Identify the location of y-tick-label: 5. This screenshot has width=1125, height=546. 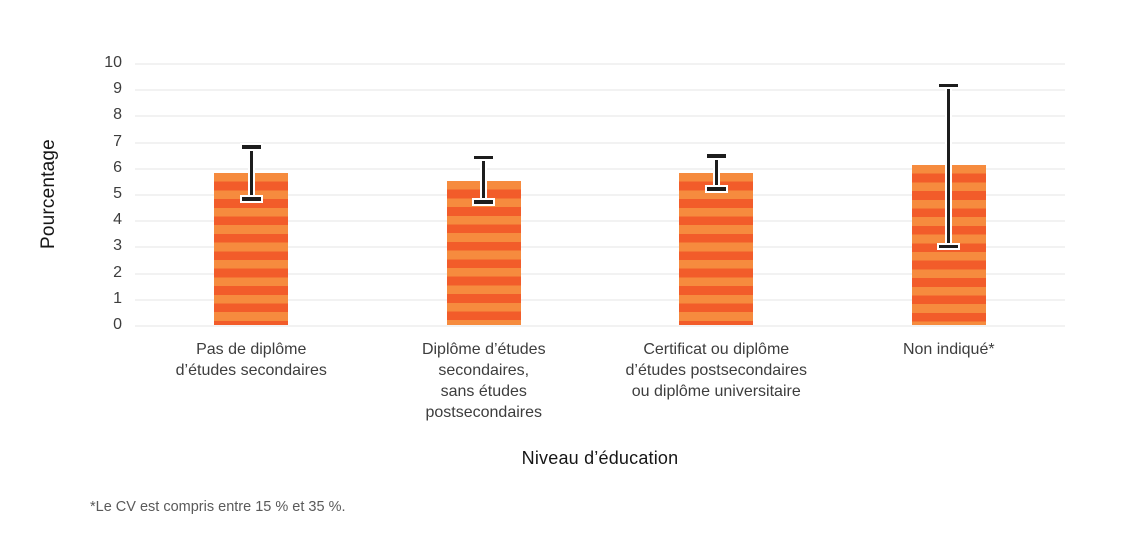
(117, 193).